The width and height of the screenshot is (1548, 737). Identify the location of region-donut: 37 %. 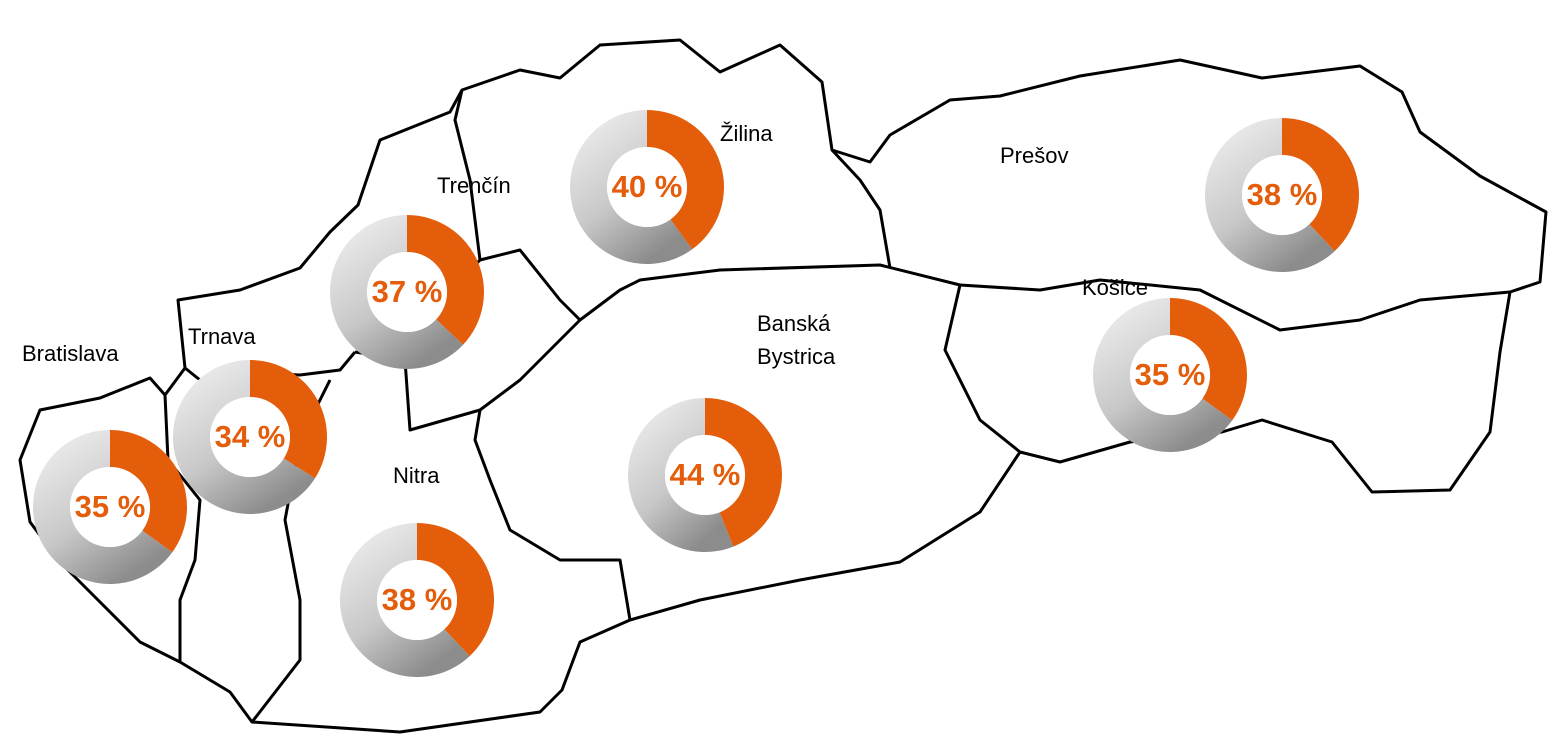
(407, 292).